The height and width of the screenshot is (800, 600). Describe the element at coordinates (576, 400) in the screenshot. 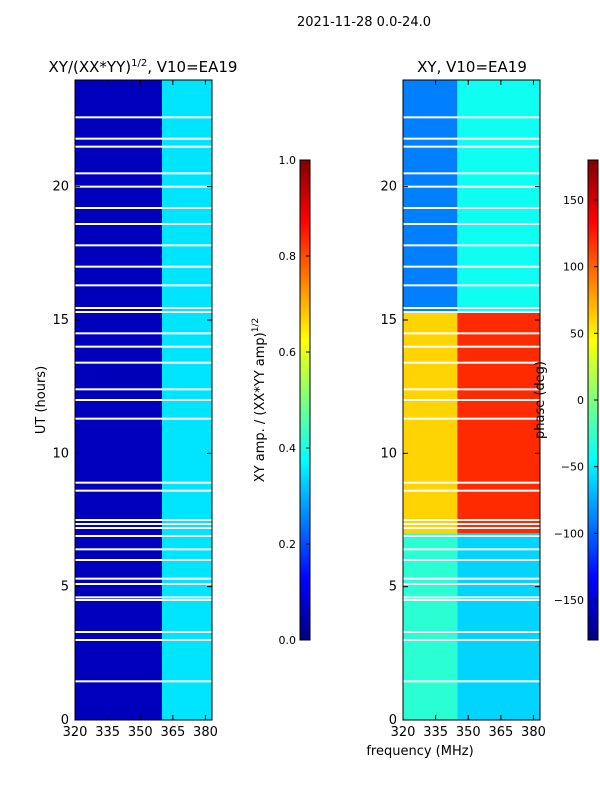

I see `phase-colorbar-ticks: 150 100 50 0 −50 −100 −150` at that location.